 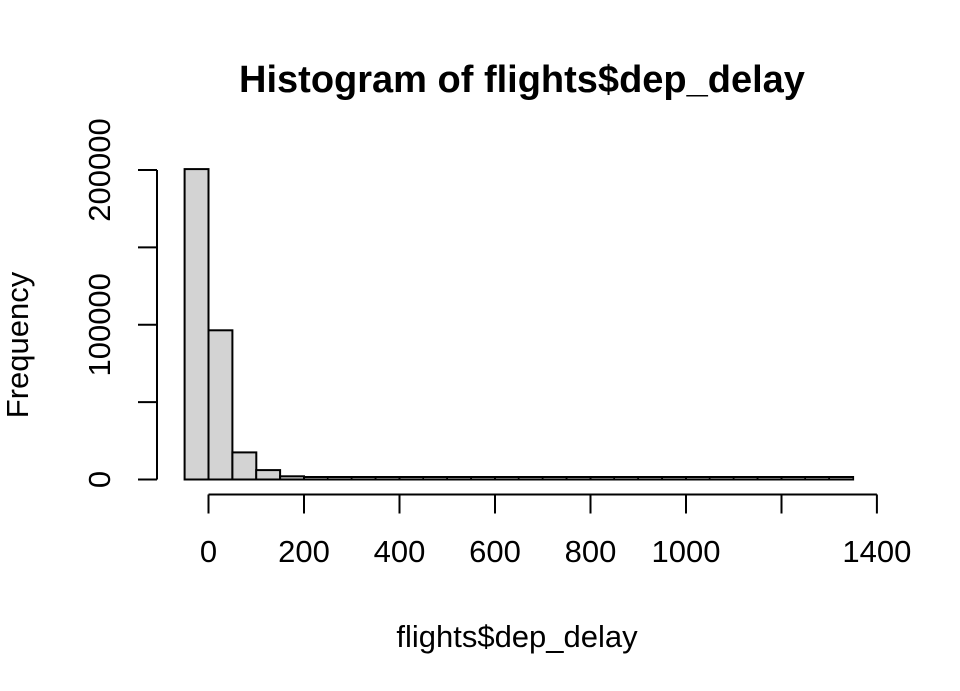 I want to click on x-tick-label: 200, so click(x=304, y=551).